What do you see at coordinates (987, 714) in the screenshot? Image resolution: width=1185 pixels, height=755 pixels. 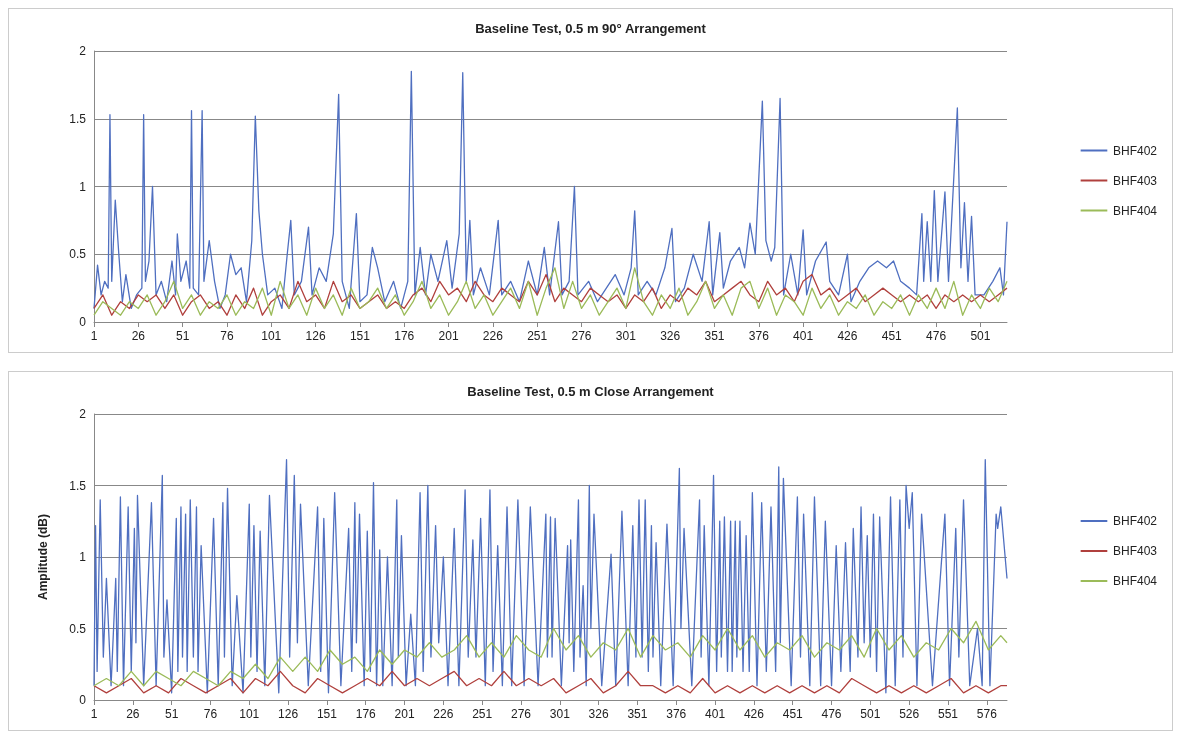 I see `x-tick-label: 576` at bounding box center [987, 714].